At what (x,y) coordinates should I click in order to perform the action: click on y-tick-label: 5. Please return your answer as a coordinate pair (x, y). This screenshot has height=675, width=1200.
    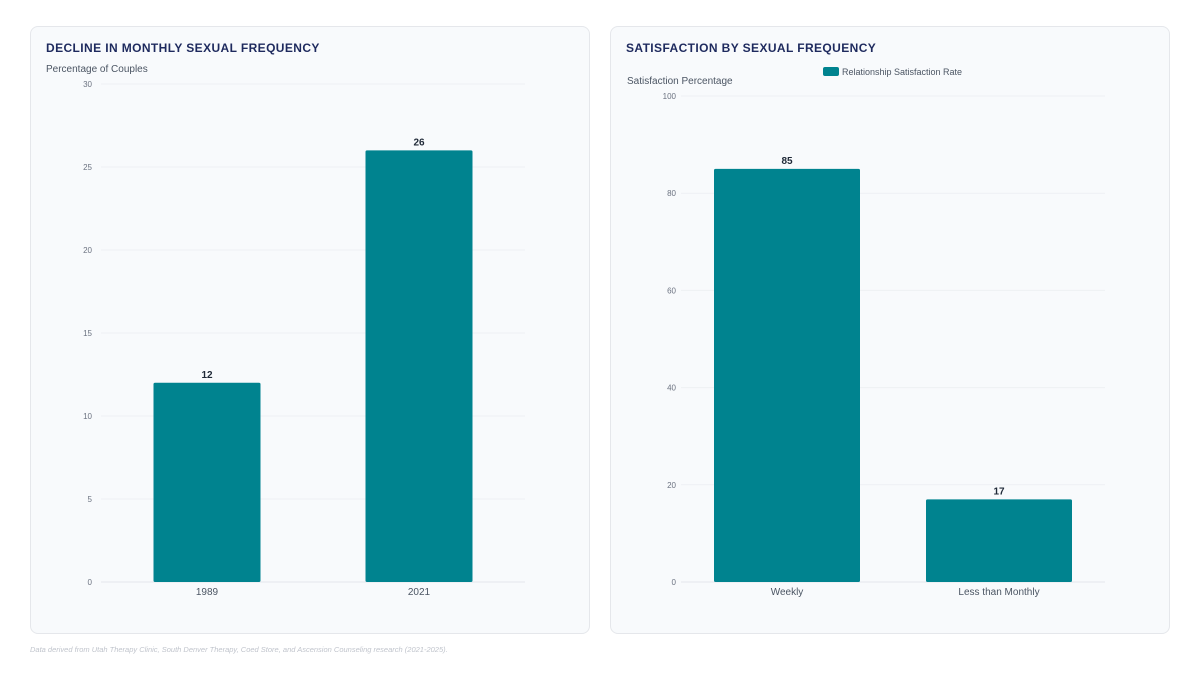
    Looking at the image, I should click on (90, 499).